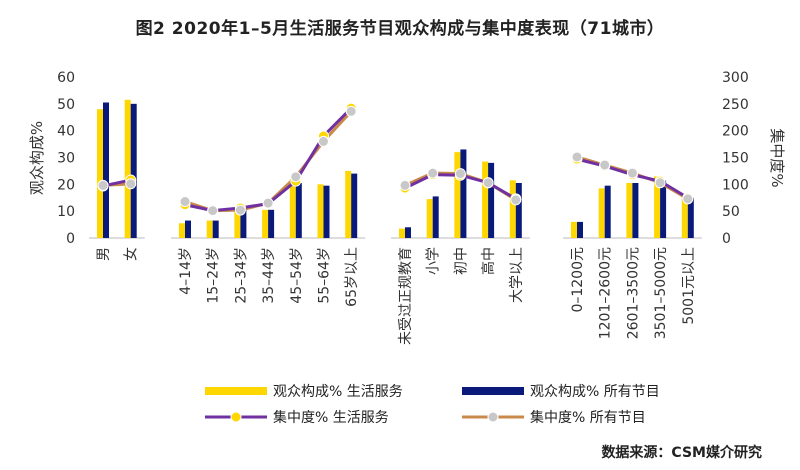 Image resolution: width=800 pixels, height=470 pixels. Describe the element at coordinates (726, 239) in the screenshot. I see `right-axis-tick-label: 0` at that location.